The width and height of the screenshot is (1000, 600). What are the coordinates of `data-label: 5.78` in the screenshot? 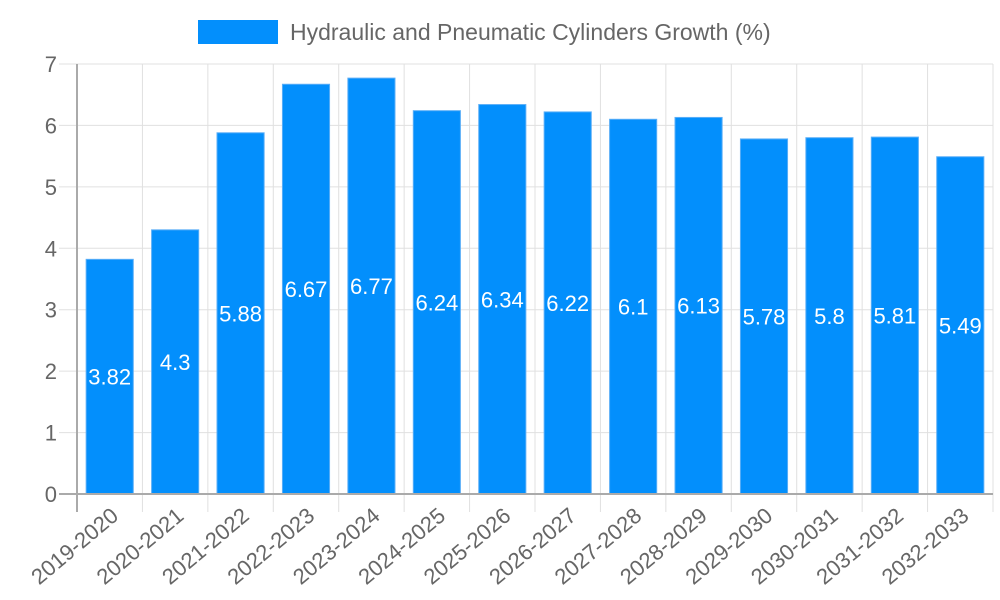 It's located at (764, 316).